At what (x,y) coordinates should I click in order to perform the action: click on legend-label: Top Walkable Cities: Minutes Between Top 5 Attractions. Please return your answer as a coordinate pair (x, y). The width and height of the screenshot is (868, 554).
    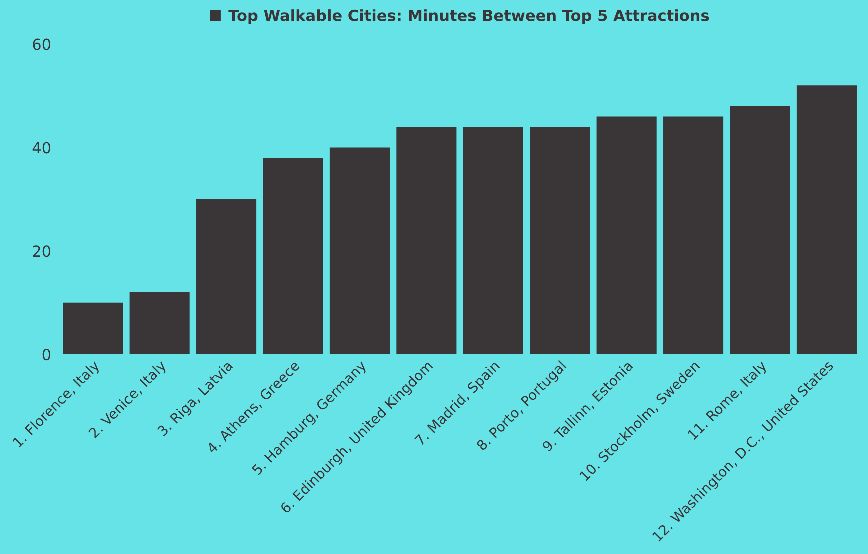
    Looking at the image, I should click on (469, 17).